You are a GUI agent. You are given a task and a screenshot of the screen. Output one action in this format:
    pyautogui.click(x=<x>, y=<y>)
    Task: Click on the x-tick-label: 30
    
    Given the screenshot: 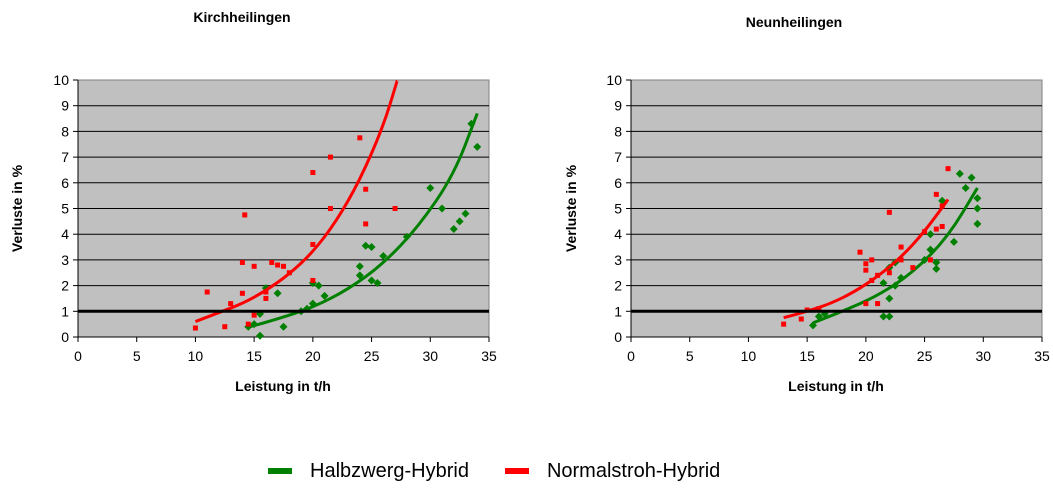 What is the action you would take?
    pyautogui.click(x=430, y=356)
    